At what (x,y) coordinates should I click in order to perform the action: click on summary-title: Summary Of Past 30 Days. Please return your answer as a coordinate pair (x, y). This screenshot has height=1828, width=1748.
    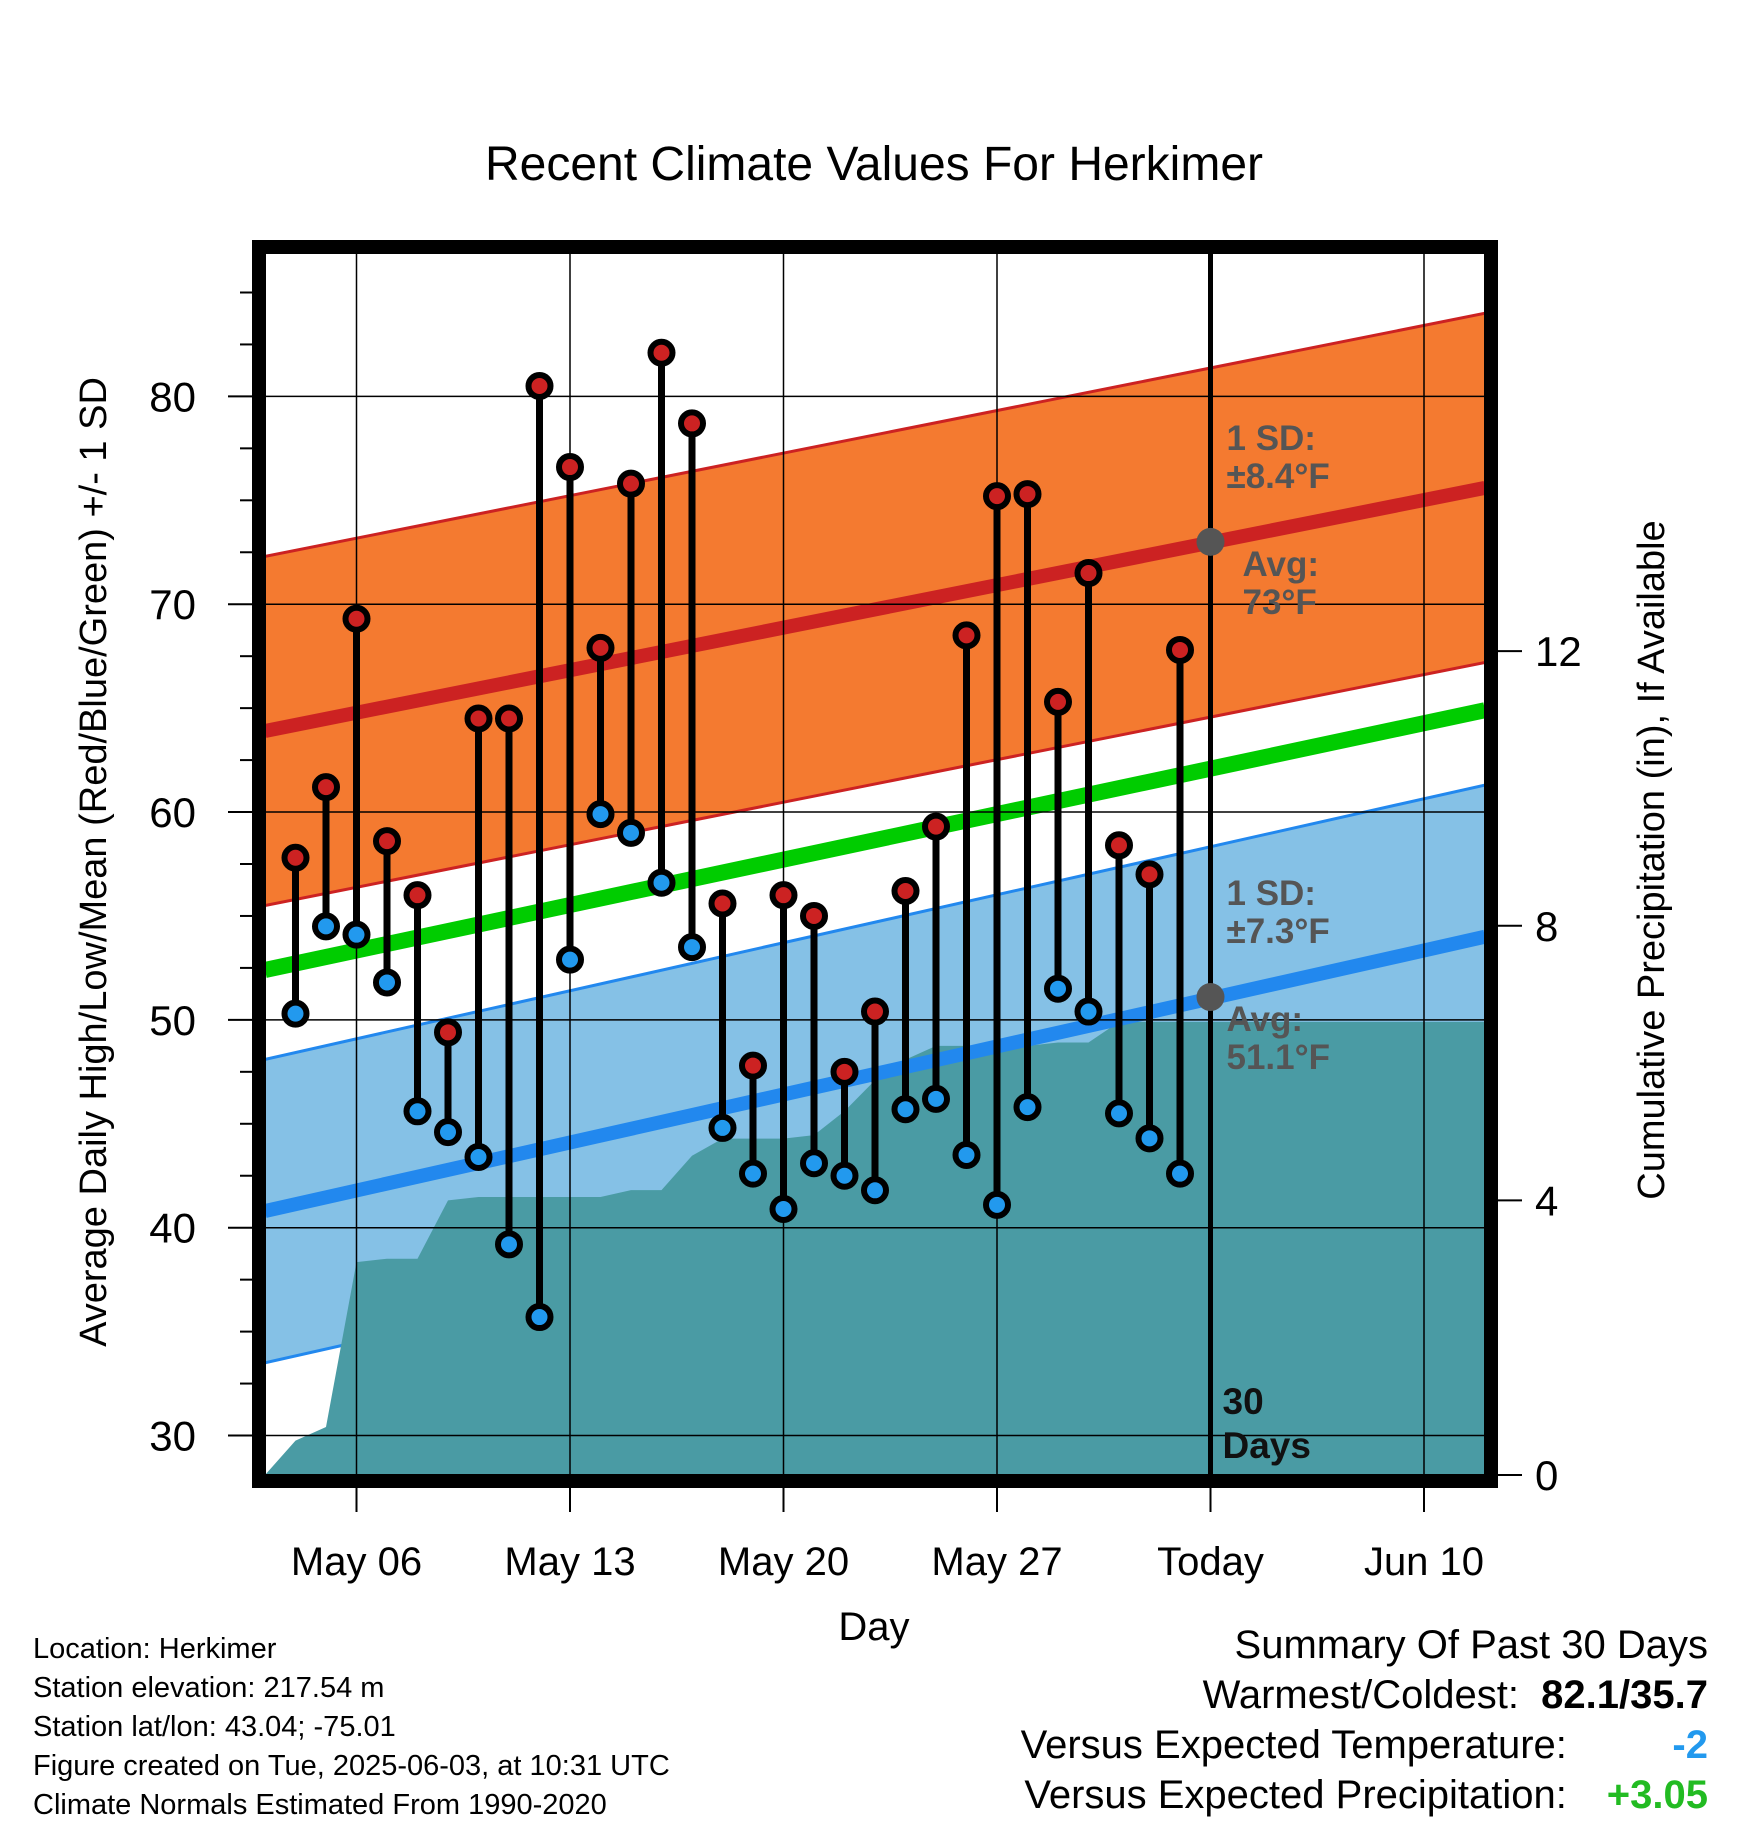
    Looking at the image, I should click on (1471, 1645).